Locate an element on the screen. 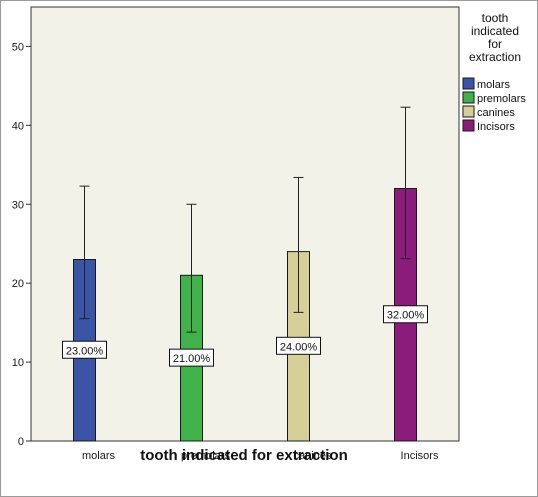 Image resolution: width=538 pixels, height=497 pixels. data-labels-group: 23.00% 21.00% 24.00% 32.00% is located at coordinates (245, 336).